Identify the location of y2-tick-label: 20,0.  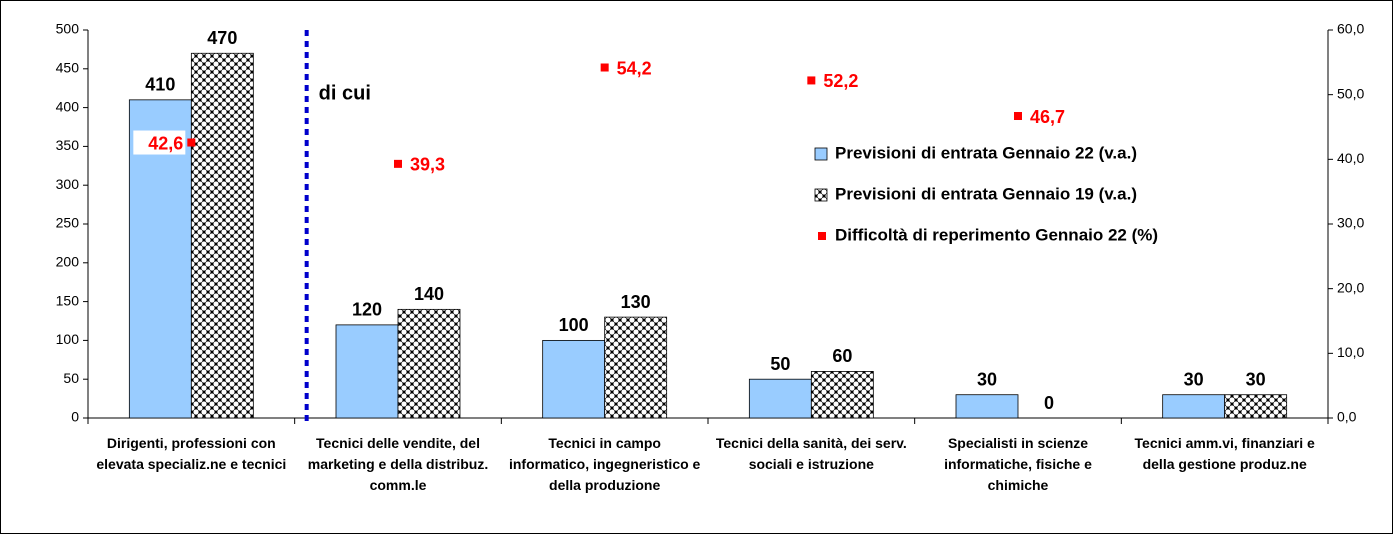
(1350, 287).